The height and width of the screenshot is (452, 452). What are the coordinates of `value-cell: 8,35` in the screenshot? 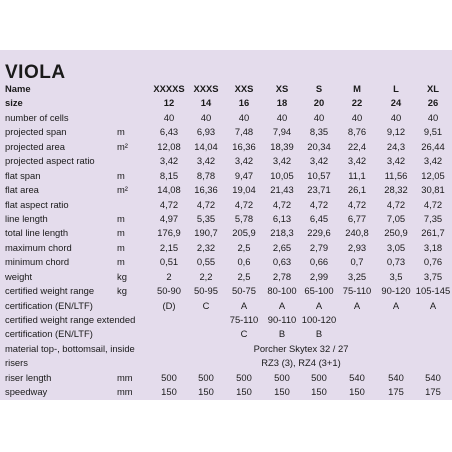 It's located at (319, 132).